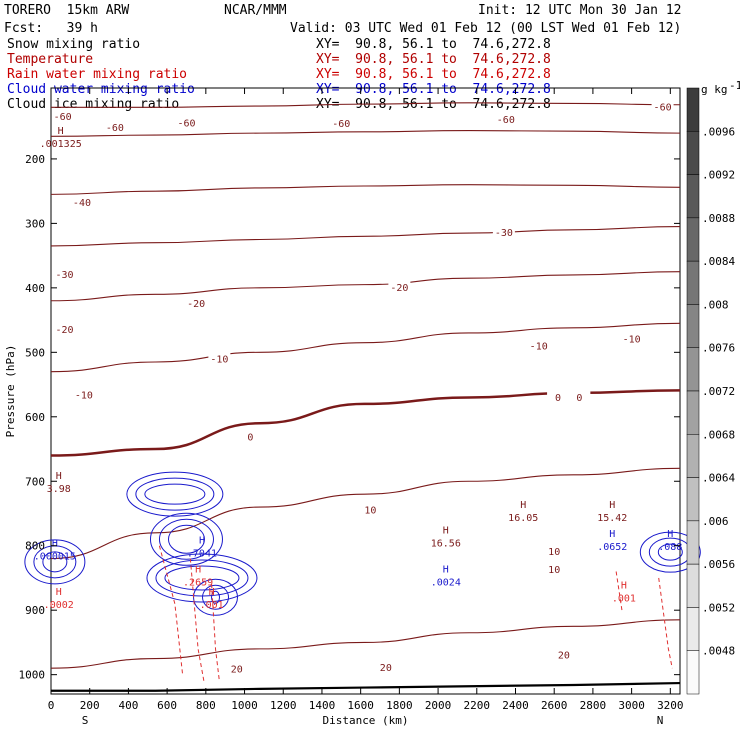  Describe the element at coordinates (580, 10) in the screenshot. I see `init-time: Init: 12 UTC Mon 30 Jan 12` at that location.